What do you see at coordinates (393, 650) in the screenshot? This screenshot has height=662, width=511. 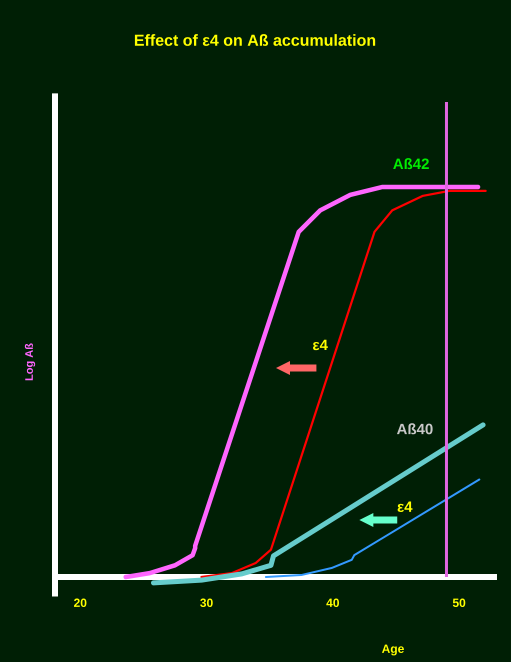 I see `x-axis-title: Age` at bounding box center [393, 650].